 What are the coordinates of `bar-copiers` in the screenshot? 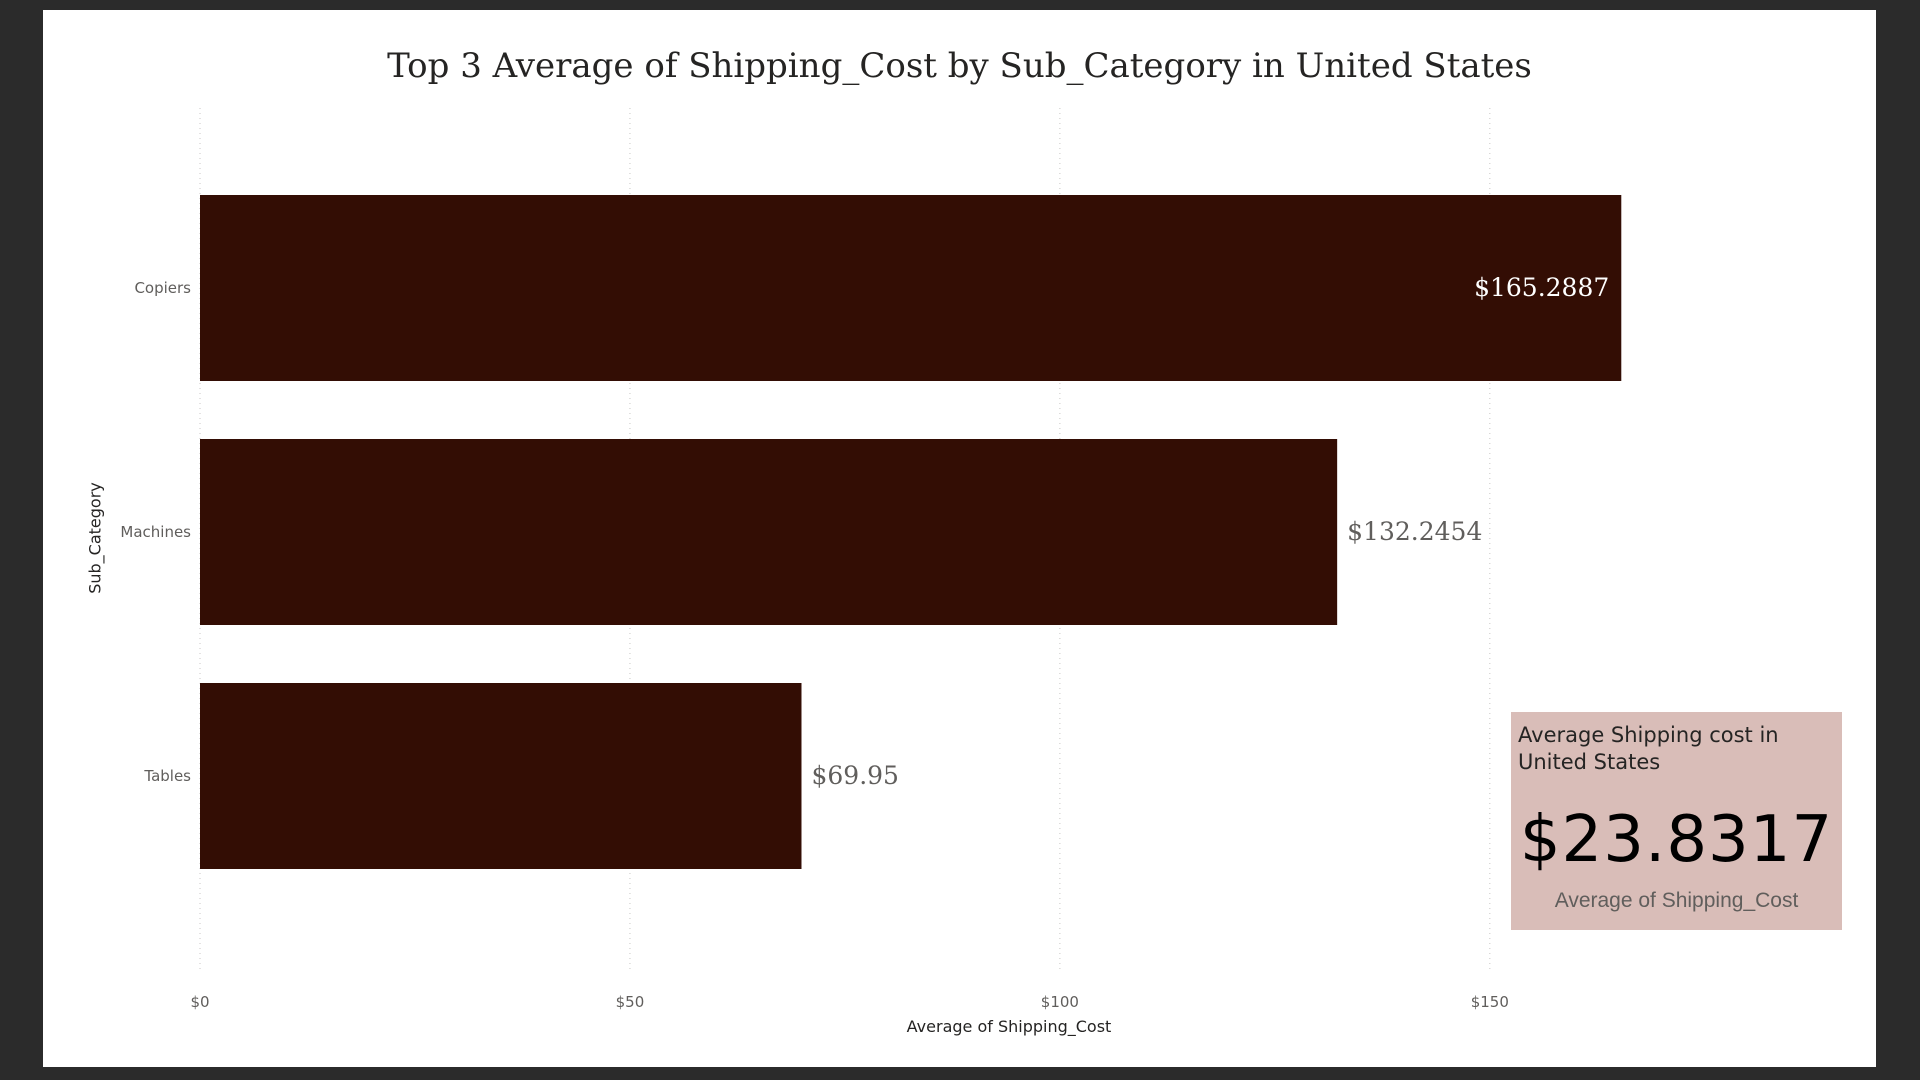 It's located at (911, 288).